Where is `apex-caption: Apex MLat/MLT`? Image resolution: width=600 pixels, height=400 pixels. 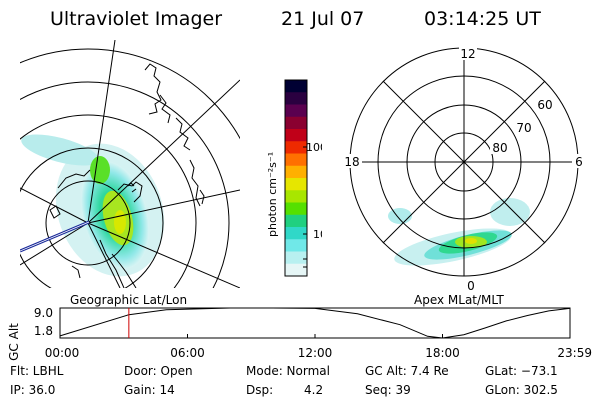
apex-caption: Apex MLat/MLT is located at coordinates (459, 300).